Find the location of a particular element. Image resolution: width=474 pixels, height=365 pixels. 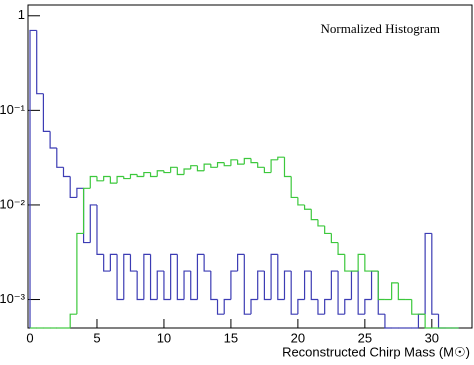

y-tick-label: 10⁻¹ is located at coordinates (13, 109).